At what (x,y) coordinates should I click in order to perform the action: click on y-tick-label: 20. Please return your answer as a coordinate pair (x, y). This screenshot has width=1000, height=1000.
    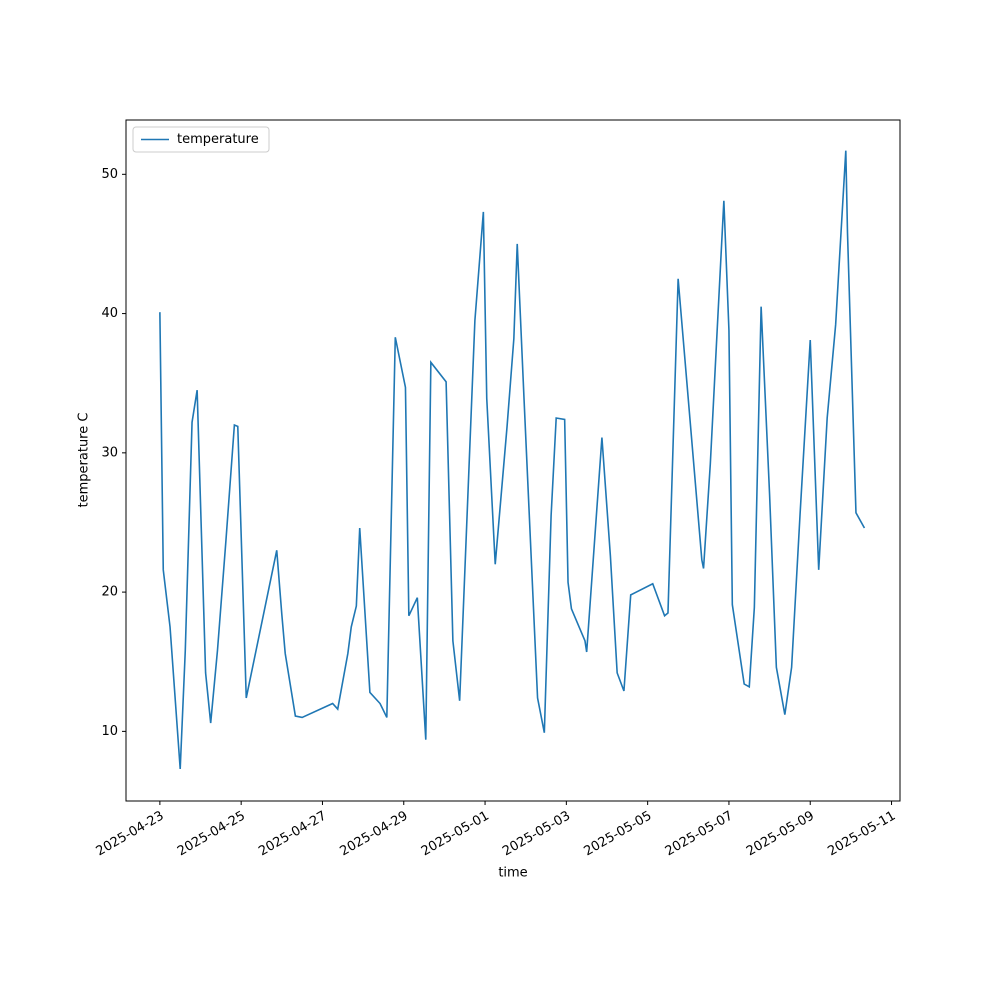
    Looking at the image, I should click on (109, 592).